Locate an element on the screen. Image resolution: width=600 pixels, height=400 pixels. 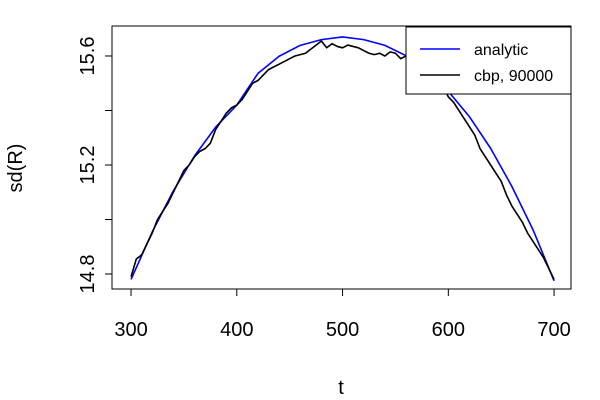
y-tick-label: 15.6 is located at coordinates (88, 56).